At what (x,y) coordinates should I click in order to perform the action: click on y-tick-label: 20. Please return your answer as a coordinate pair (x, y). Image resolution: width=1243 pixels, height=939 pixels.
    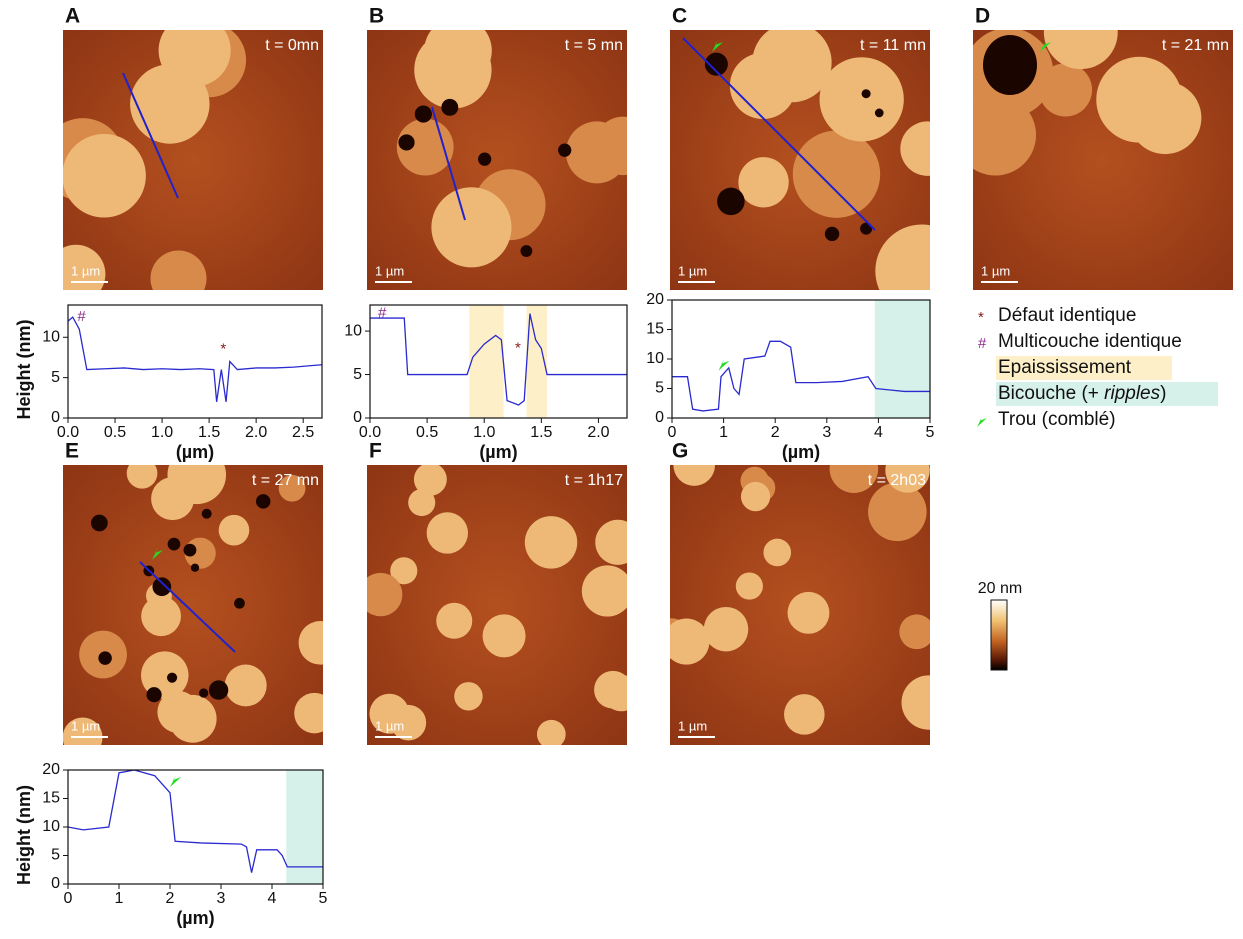
    Looking at the image, I should click on (655, 299).